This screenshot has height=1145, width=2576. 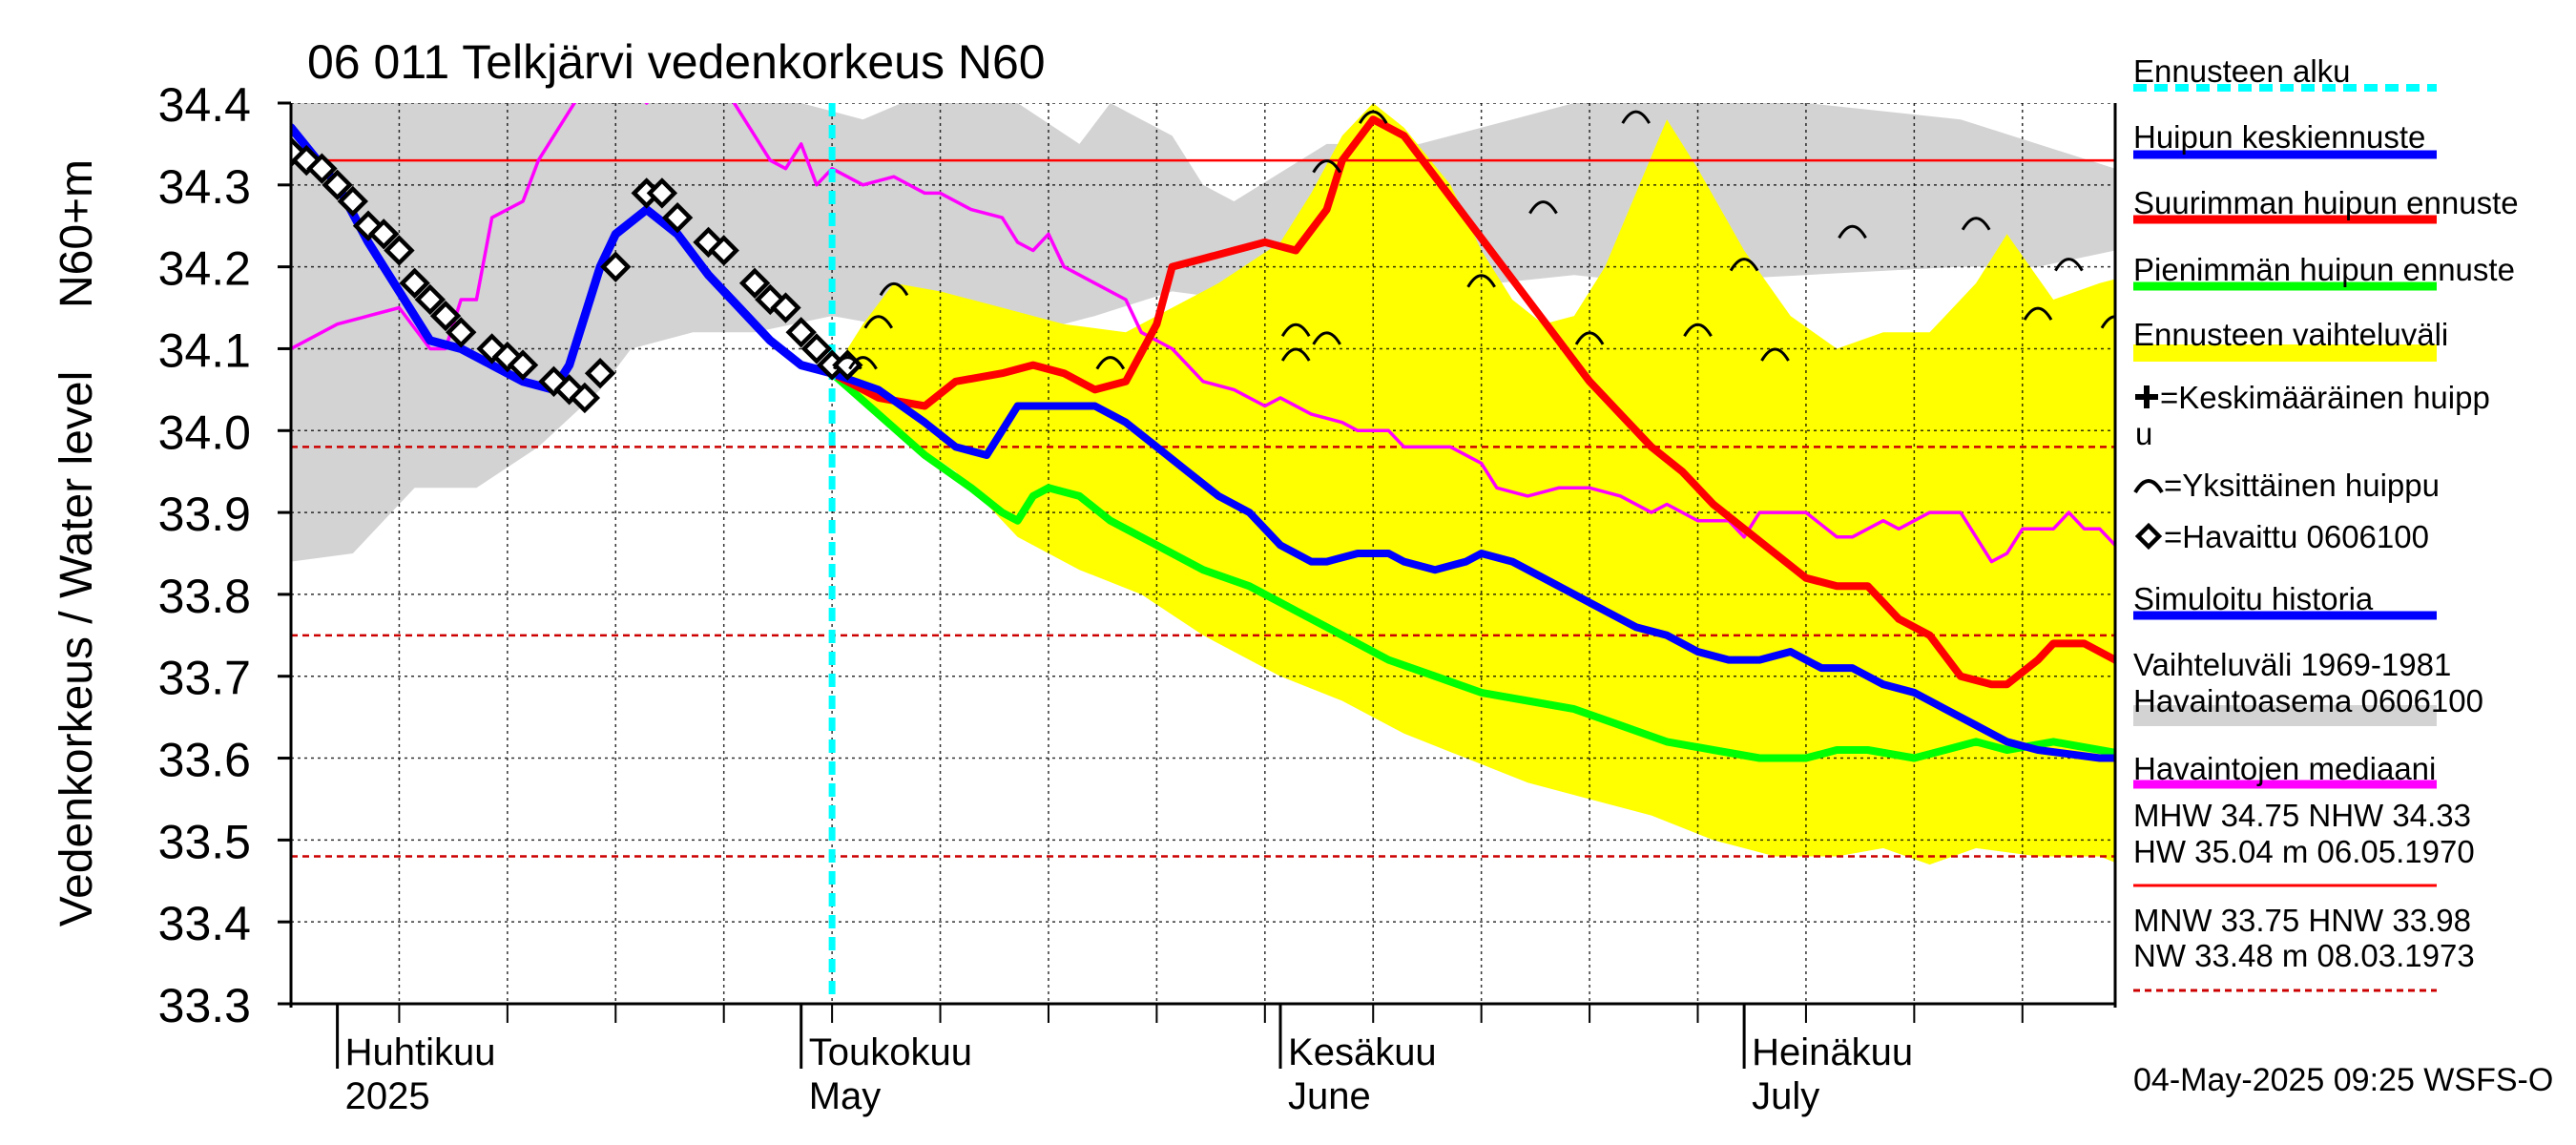 I want to click on legend-label: Ennusteen alku, so click(x=2242, y=71).